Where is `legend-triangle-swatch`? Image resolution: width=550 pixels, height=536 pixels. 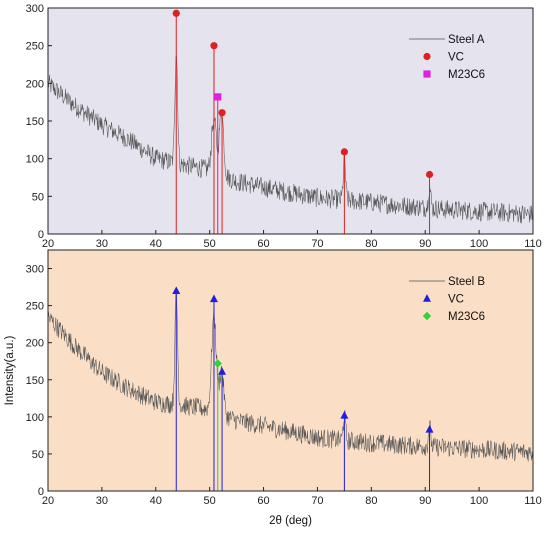
legend-triangle-swatch is located at coordinates (427, 298).